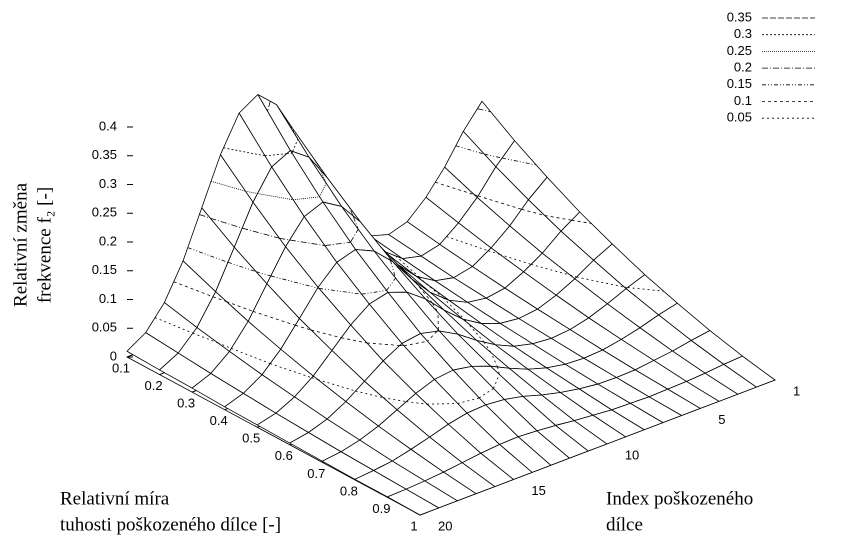 The image size is (843, 538). Describe the element at coordinates (349, 490) in the screenshot. I see `x-tick-label: 0.8` at that location.